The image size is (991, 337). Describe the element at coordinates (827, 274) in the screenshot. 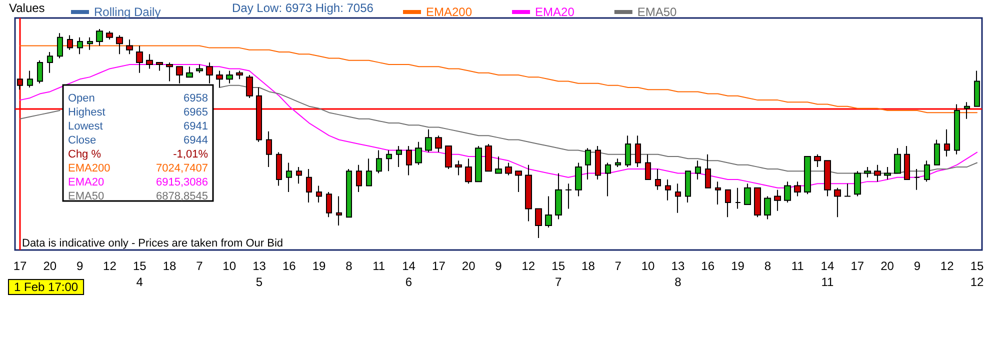

I see `x-tick-label: 14 11` at that location.